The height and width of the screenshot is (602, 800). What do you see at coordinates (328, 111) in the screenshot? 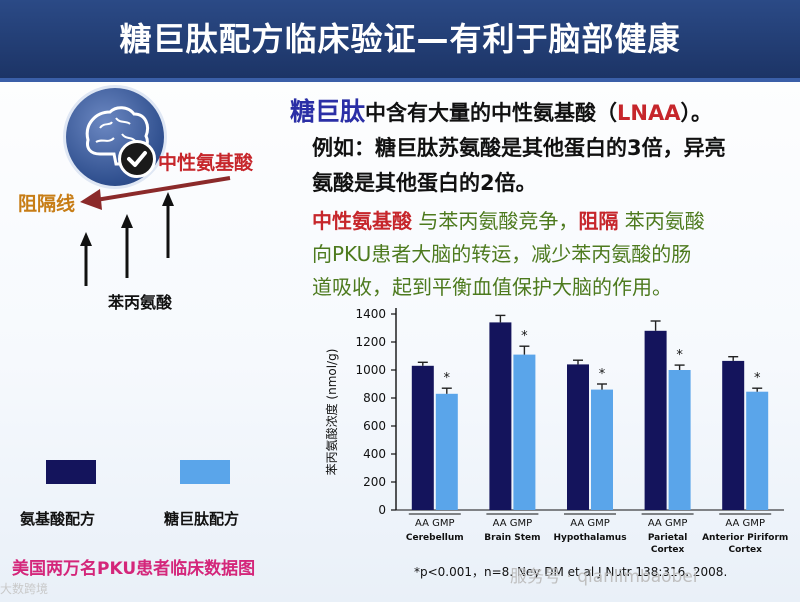
I see `brand-name: 糖巨肽` at bounding box center [328, 111].